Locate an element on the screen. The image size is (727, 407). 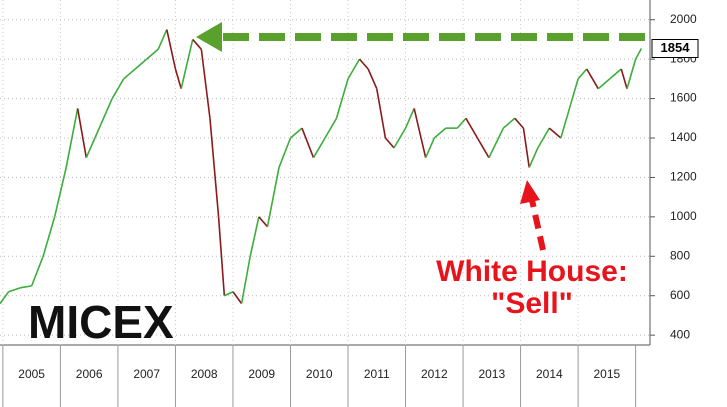
index-name: MICEX is located at coordinates (101, 322).